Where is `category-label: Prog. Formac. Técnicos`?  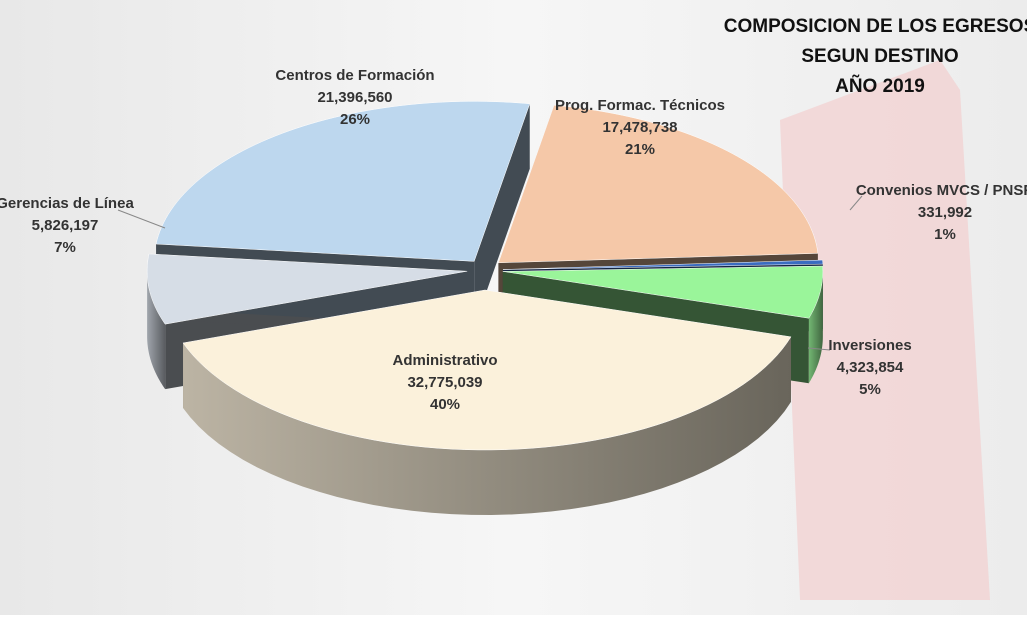 category-label: Prog. Formac. Técnicos is located at coordinates (640, 105).